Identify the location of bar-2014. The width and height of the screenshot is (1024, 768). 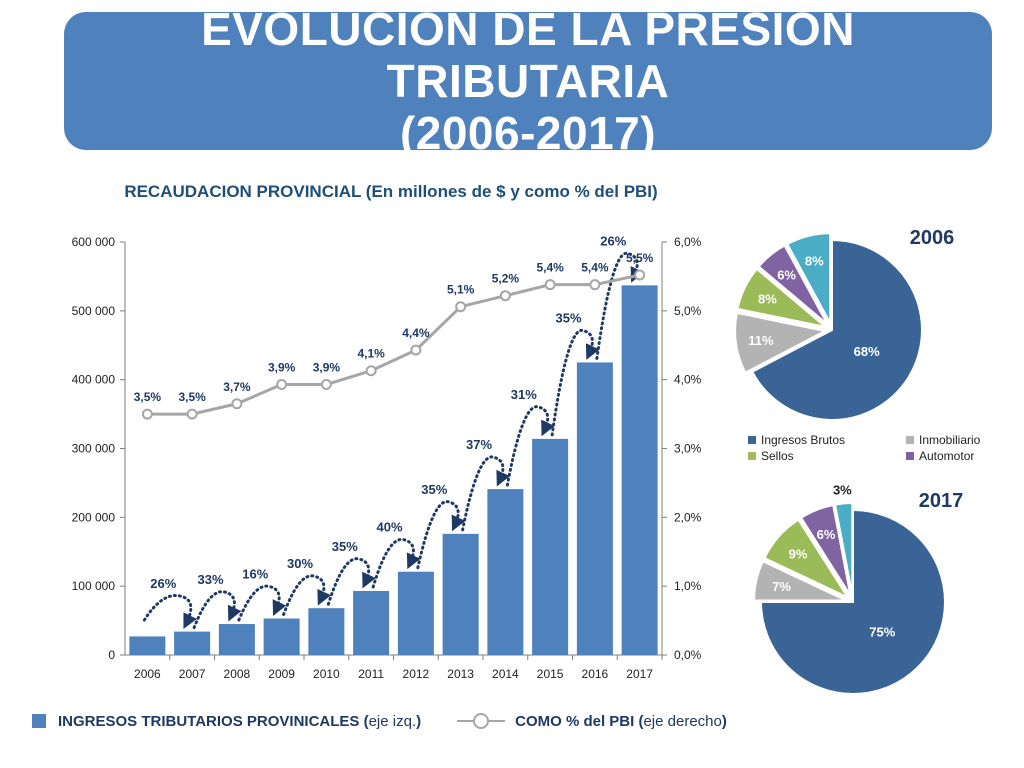
(505, 572).